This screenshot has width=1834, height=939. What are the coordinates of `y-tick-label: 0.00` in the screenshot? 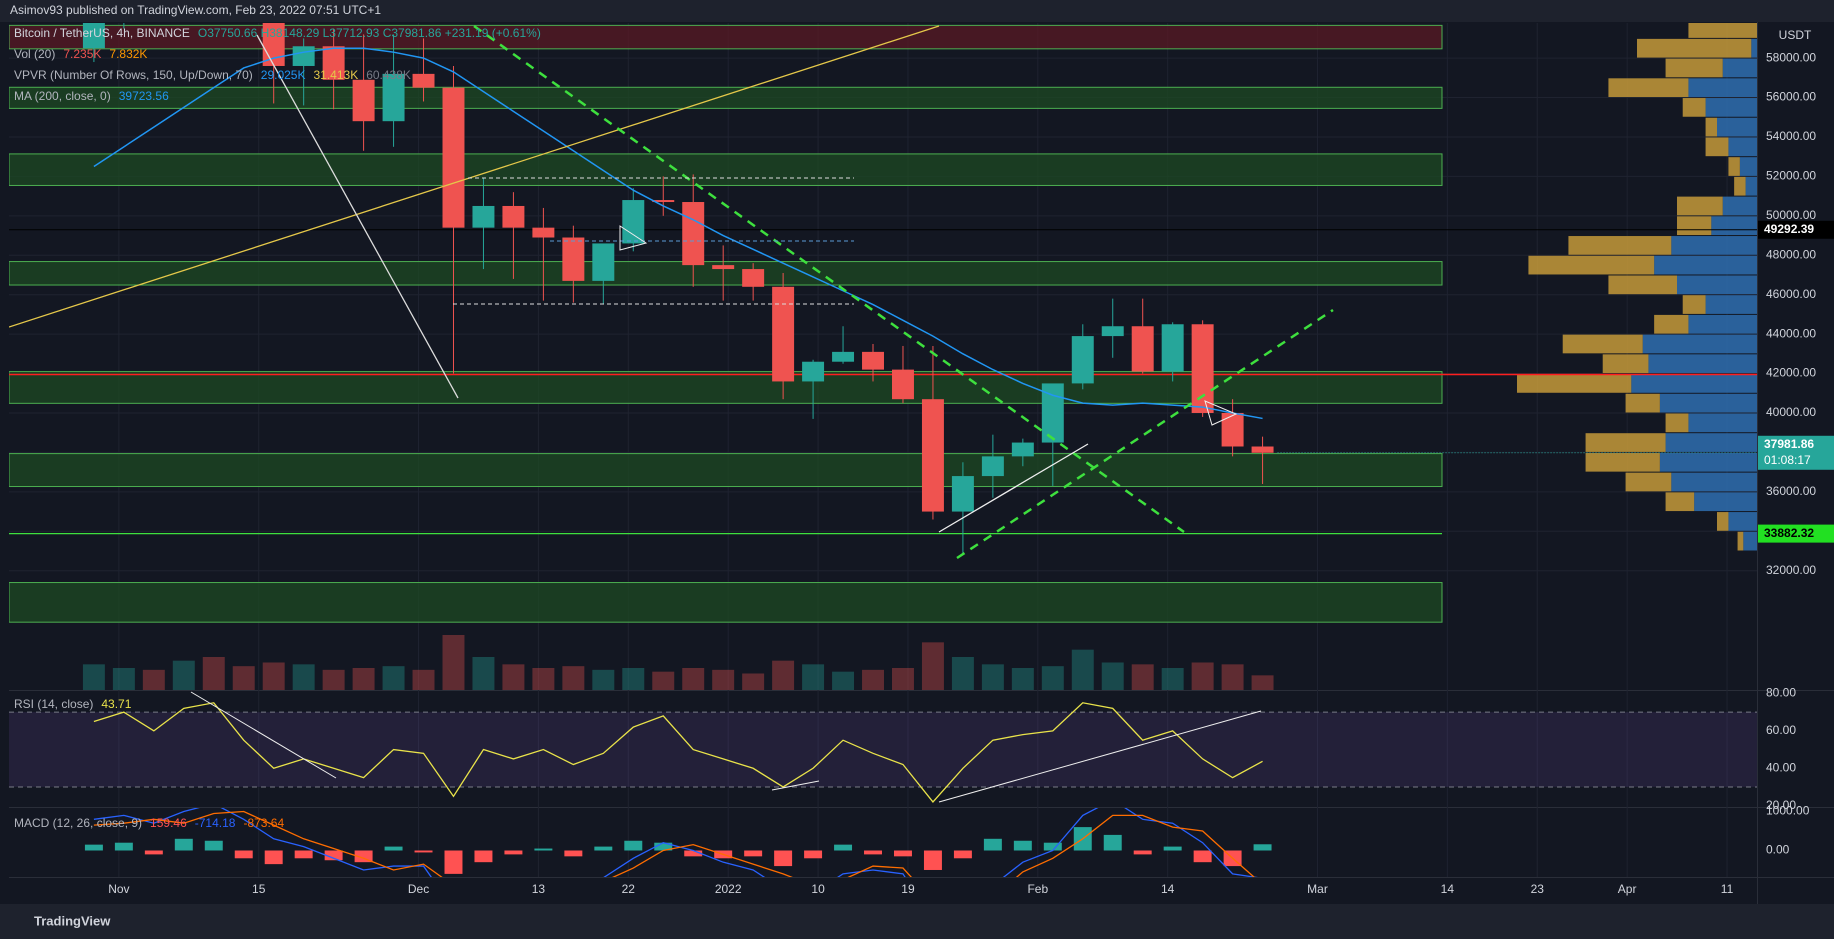 It's located at (1778, 850).